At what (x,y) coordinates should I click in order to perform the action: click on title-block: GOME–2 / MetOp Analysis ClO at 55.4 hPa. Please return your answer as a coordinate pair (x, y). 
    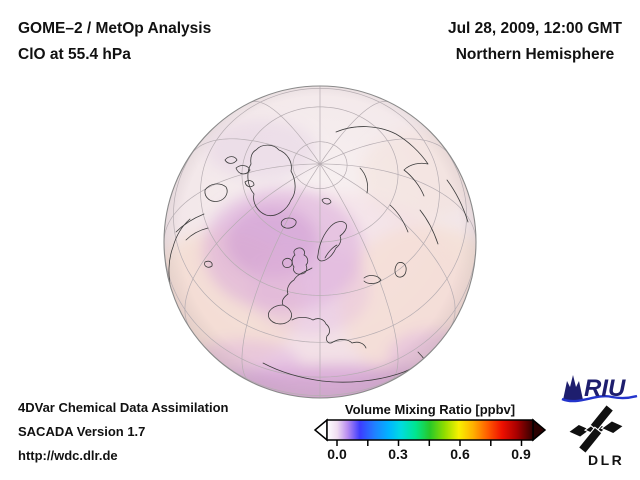
    Looking at the image, I should click on (114, 42).